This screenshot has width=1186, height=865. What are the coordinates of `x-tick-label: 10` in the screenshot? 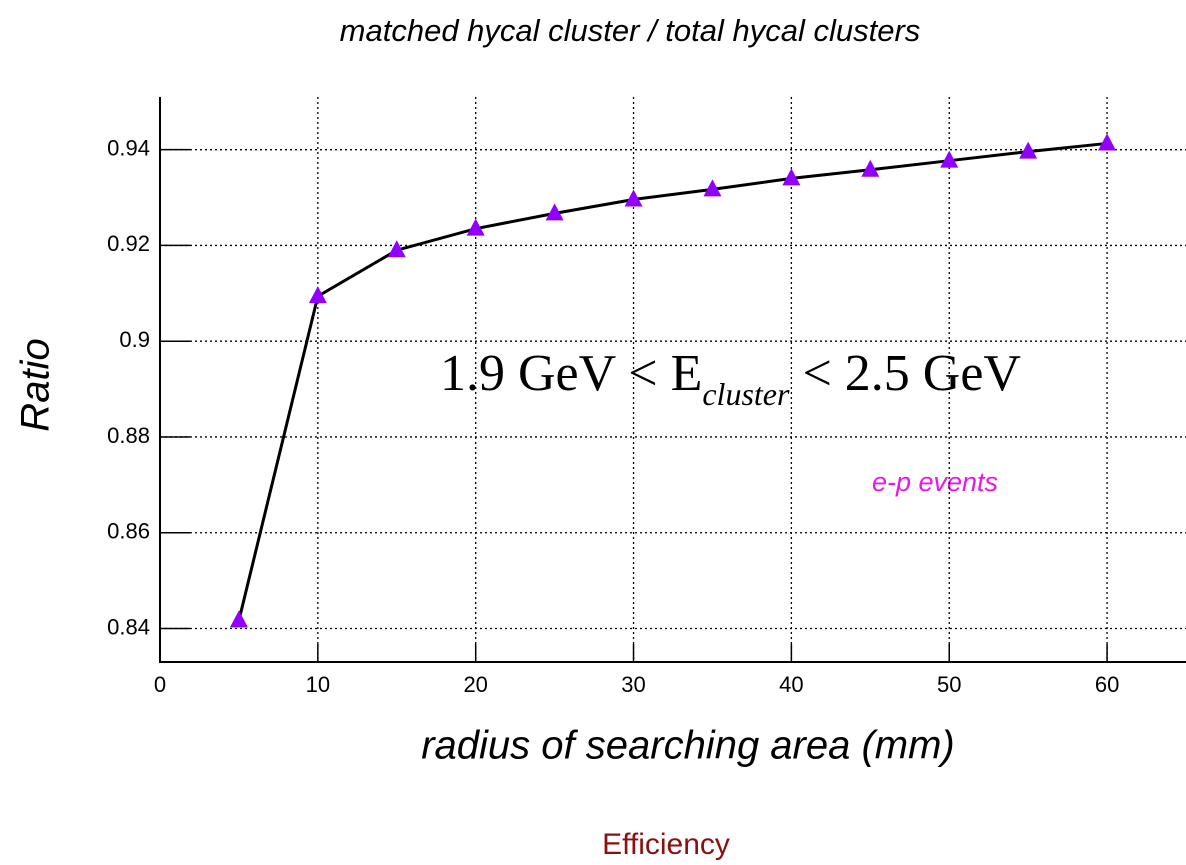 It's located at (318, 684).